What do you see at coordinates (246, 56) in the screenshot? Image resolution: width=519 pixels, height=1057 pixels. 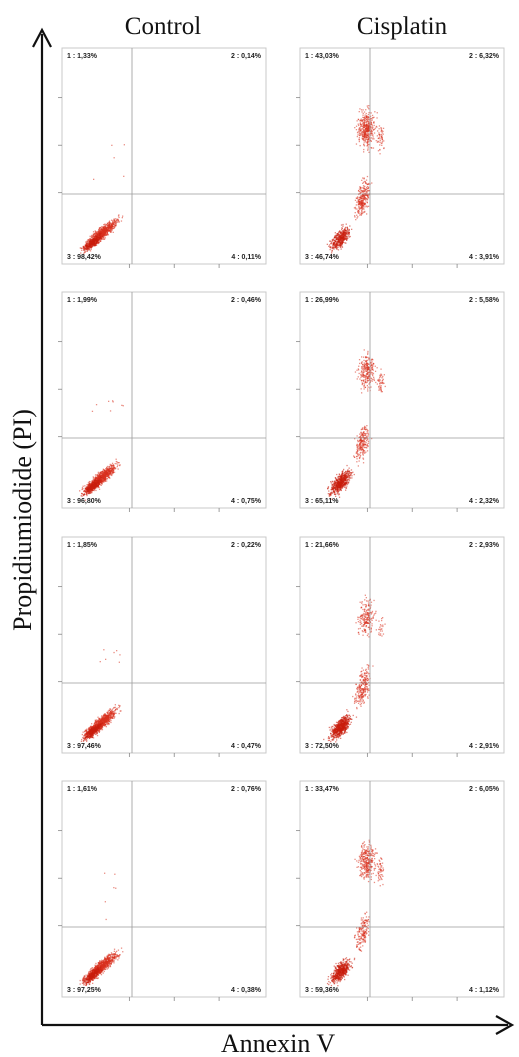 I see `quadrant-label-q2: 2 : 0,14%` at bounding box center [246, 56].